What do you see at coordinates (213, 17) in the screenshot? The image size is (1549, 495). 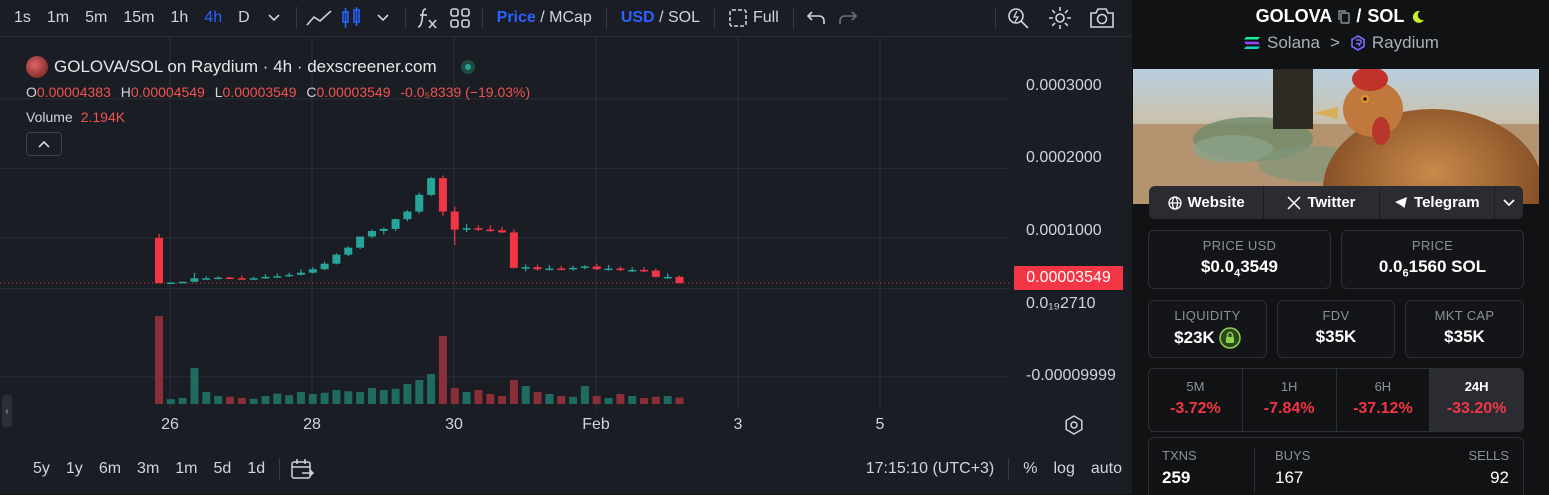 I see `interval-4h: 4h` at bounding box center [213, 17].